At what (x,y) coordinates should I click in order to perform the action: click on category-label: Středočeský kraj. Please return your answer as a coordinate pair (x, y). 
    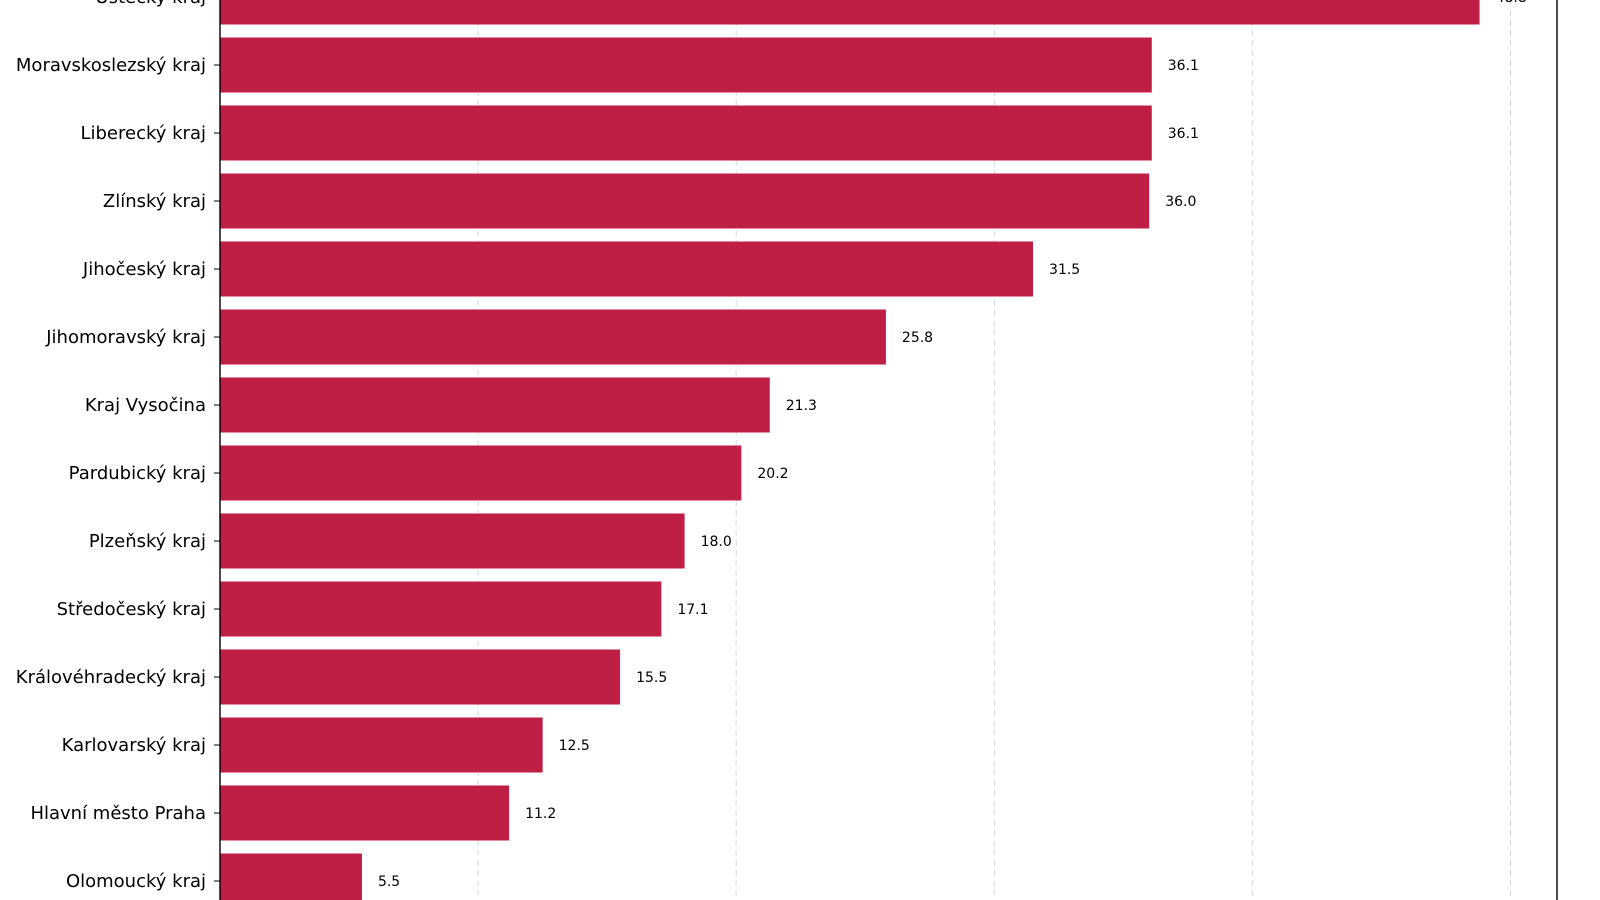
    Looking at the image, I should click on (131, 609).